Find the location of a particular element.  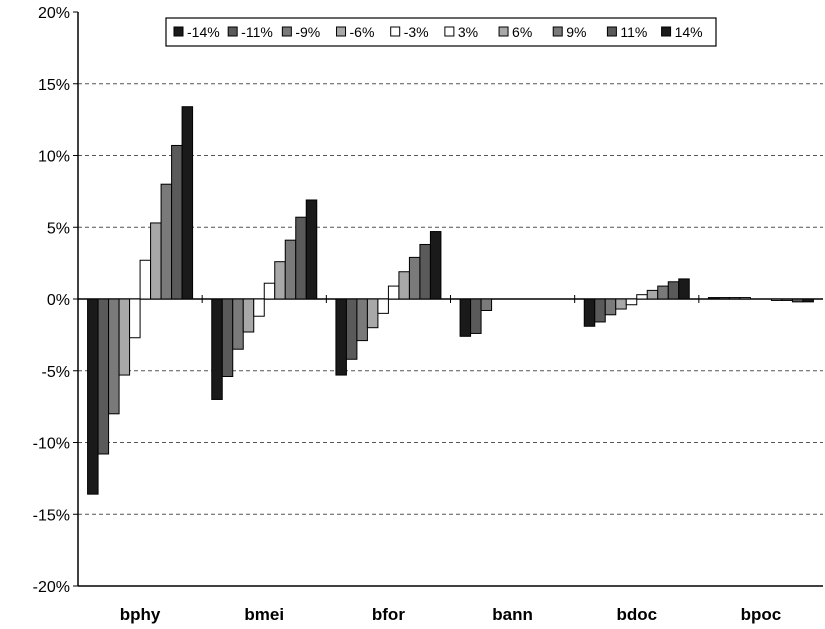

legend-label: -9% is located at coordinates (307, 32).